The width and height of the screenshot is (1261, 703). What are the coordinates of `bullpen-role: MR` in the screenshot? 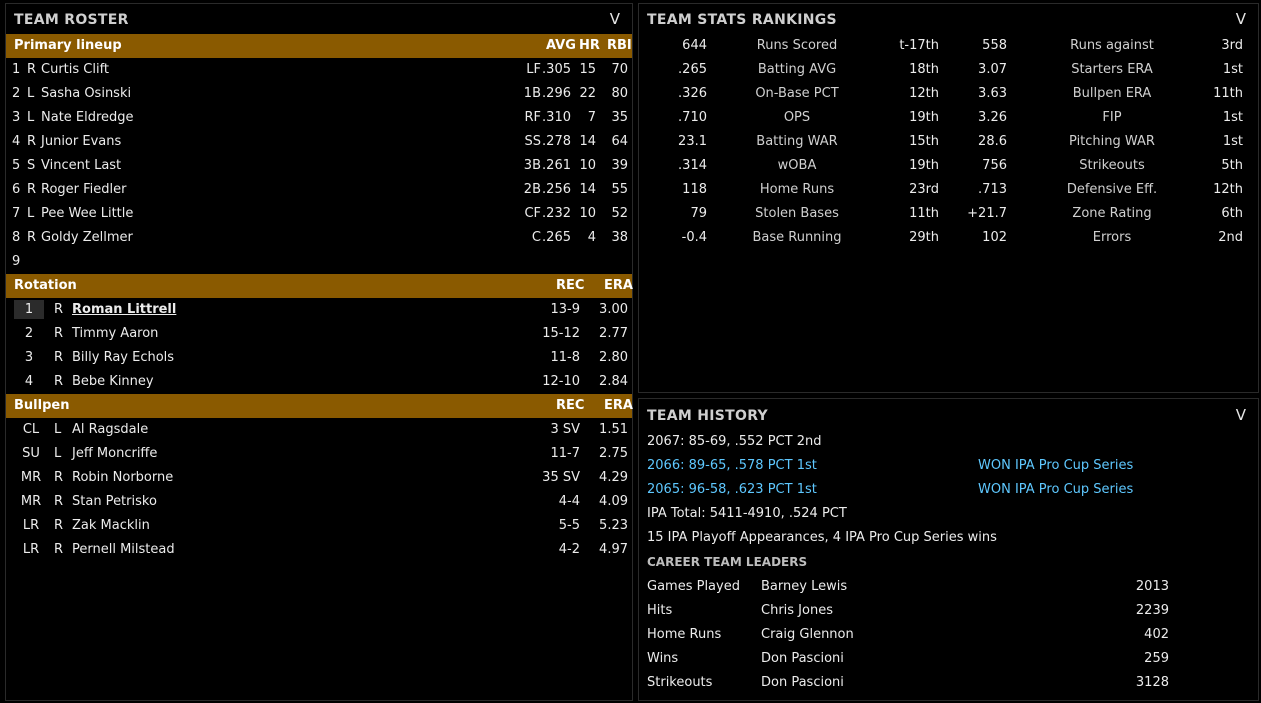 It's located at (31, 501).